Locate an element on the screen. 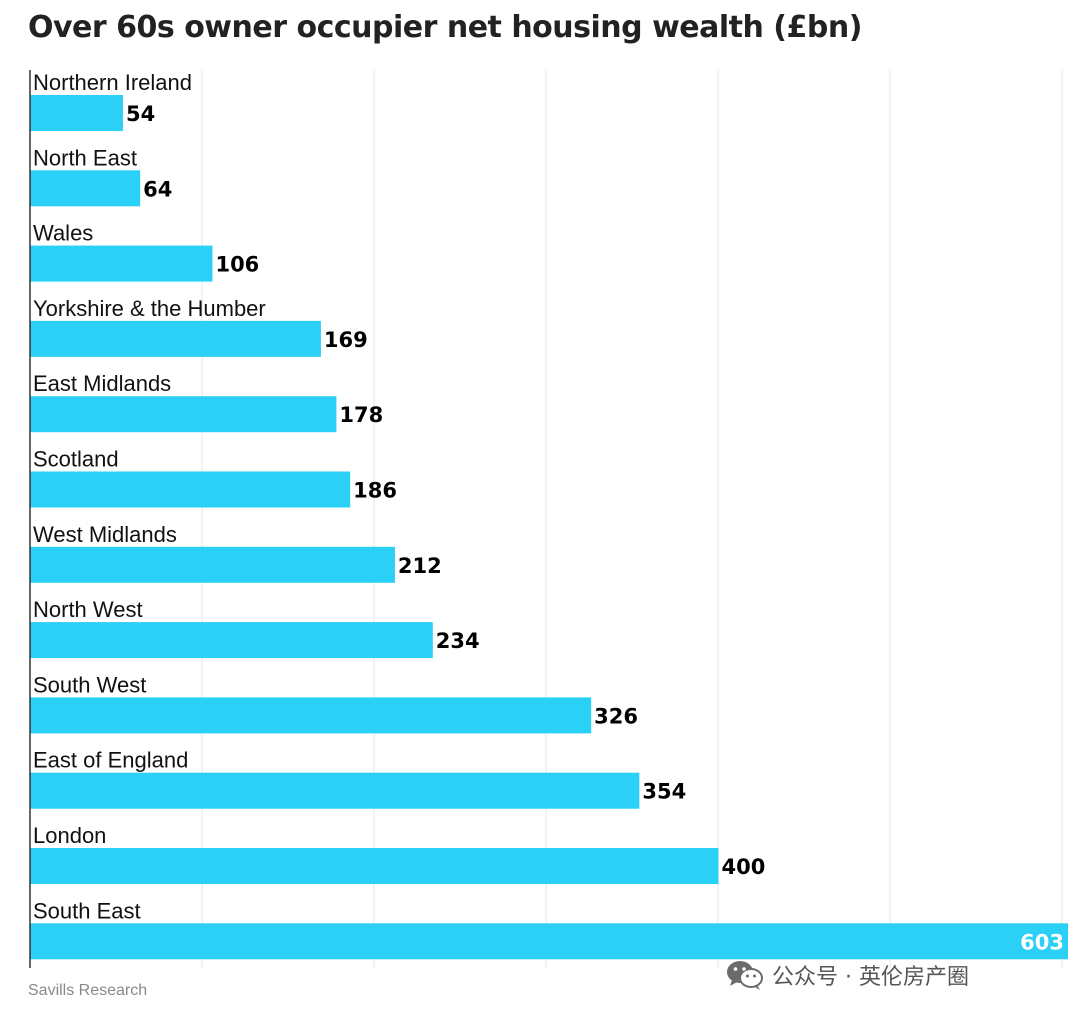 This screenshot has width=1080, height=1019. value-label: 54 is located at coordinates (140, 114).